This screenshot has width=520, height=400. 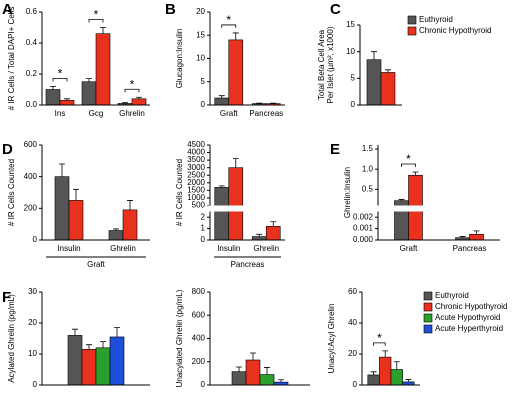 What do you see at coordinates (196, 197) in the screenshot?
I see `y-tick-label: 1000` at bounding box center [196, 197].